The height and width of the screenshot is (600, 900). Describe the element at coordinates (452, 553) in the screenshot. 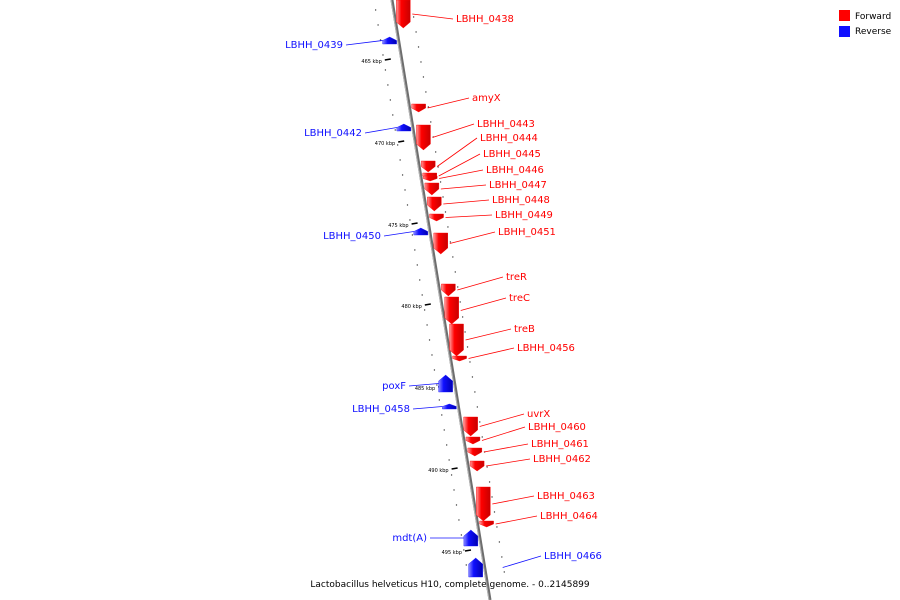

I see `scale-label: 495 kbp` at that location.